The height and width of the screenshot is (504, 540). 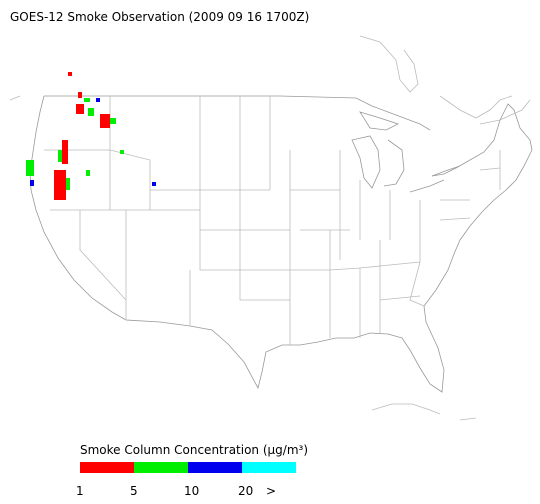 I want to click on smoke-pixels, so click(x=91, y=136).